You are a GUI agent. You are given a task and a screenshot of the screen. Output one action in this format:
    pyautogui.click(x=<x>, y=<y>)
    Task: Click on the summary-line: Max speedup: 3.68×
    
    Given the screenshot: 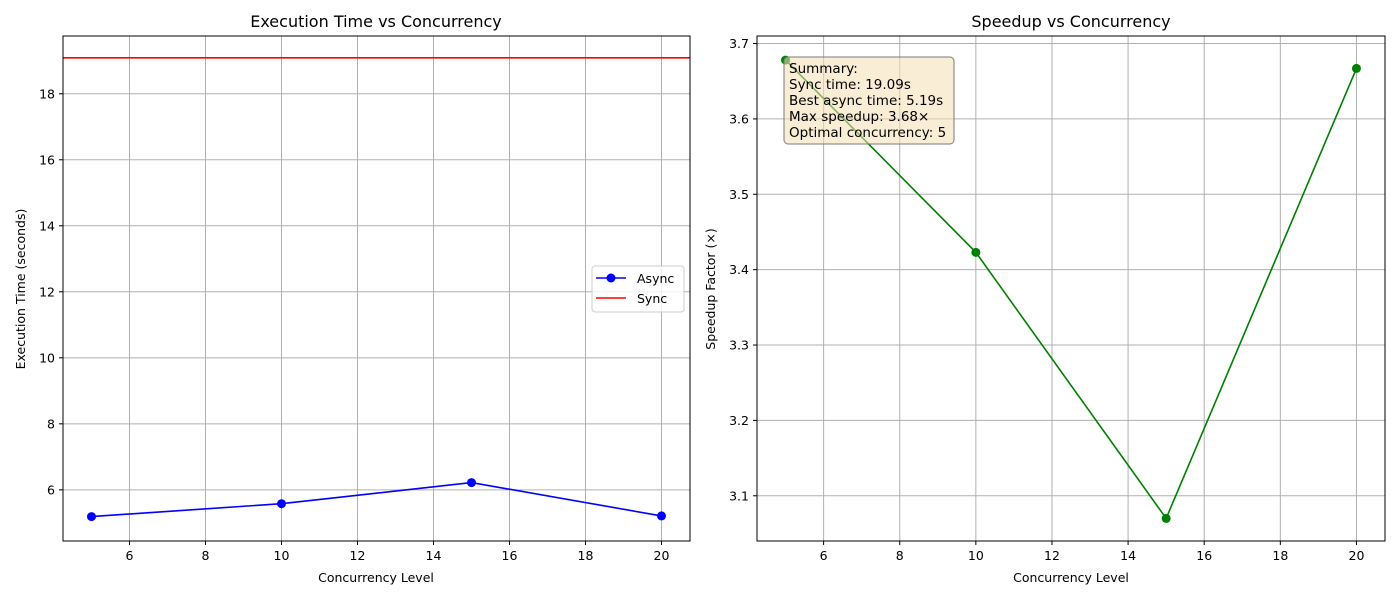 What is the action you would take?
    pyautogui.click(x=859, y=117)
    